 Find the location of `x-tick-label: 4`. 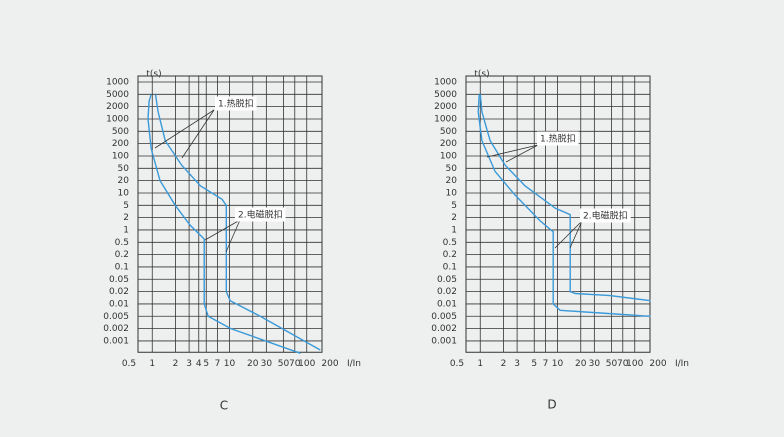

x-tick-label: 4 is located at coordinates (199, 364).